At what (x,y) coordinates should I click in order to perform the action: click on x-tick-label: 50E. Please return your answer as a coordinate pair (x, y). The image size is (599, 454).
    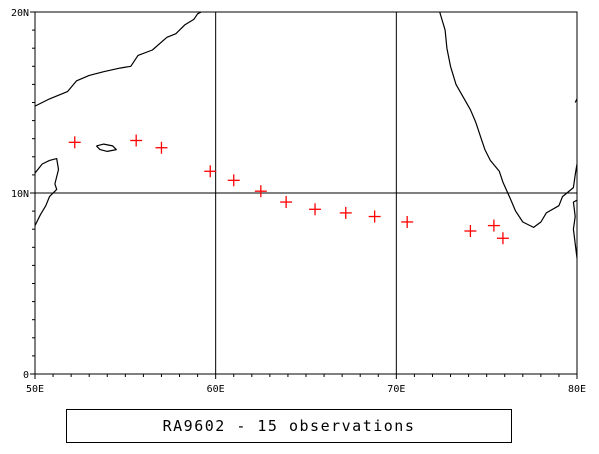
    Looking at the image, I should click on (35, 389).